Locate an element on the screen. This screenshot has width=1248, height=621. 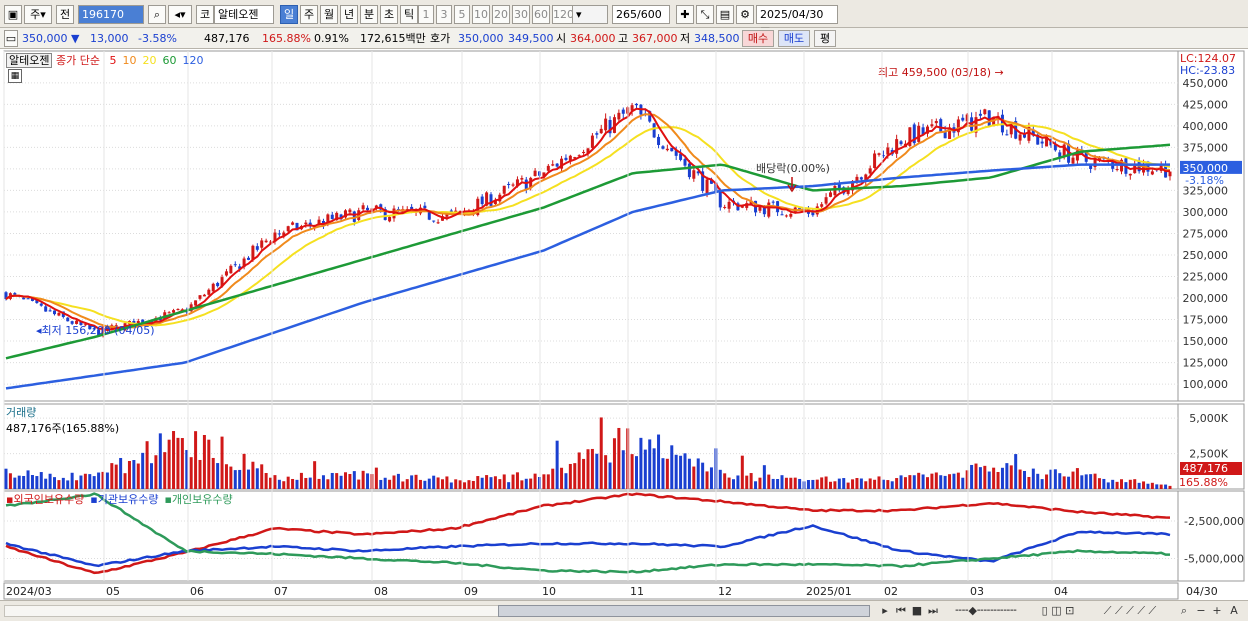
eval-button: 평 is located at coordinates (825, 38).